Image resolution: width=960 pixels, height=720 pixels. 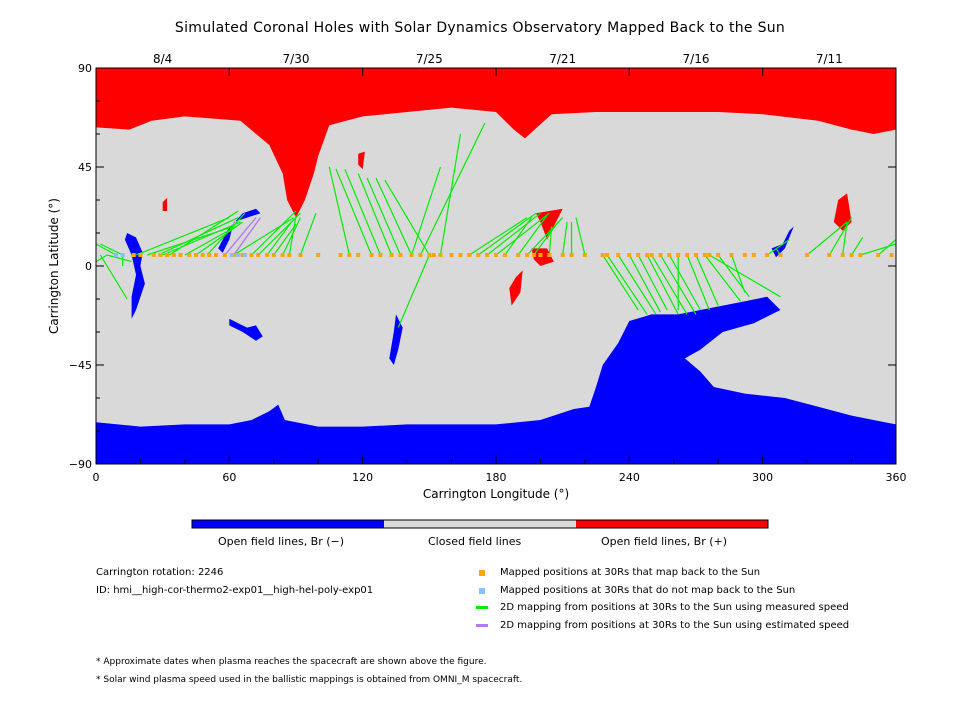 I want to click on date-tick-label: 7/25, so click(x=429, y=59).